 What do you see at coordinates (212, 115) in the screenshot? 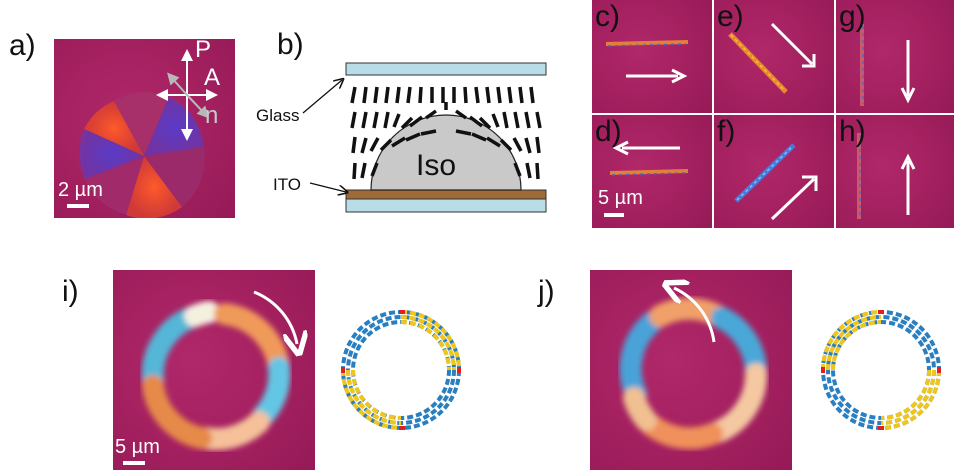
I see `director-label: n` at bounding box center [212, 115].